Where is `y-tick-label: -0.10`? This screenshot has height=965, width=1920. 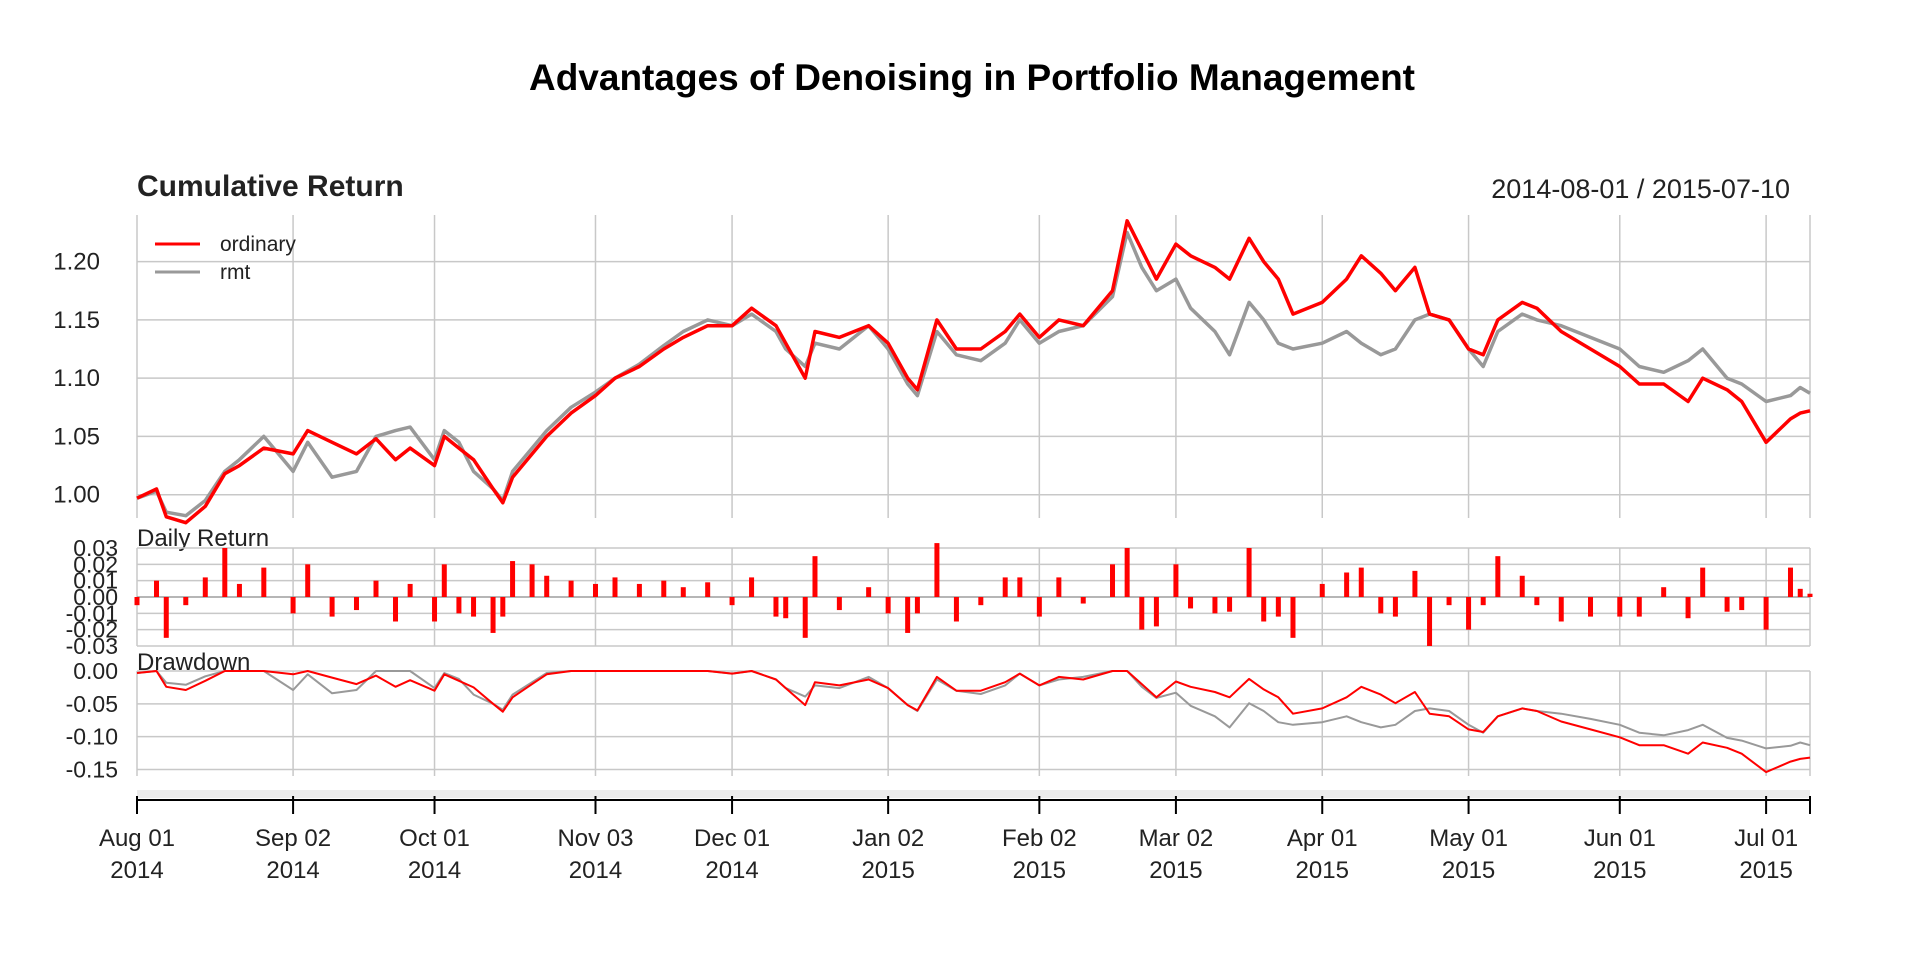 y-tick-label: -0.10 is located at coordinates (92, 737).